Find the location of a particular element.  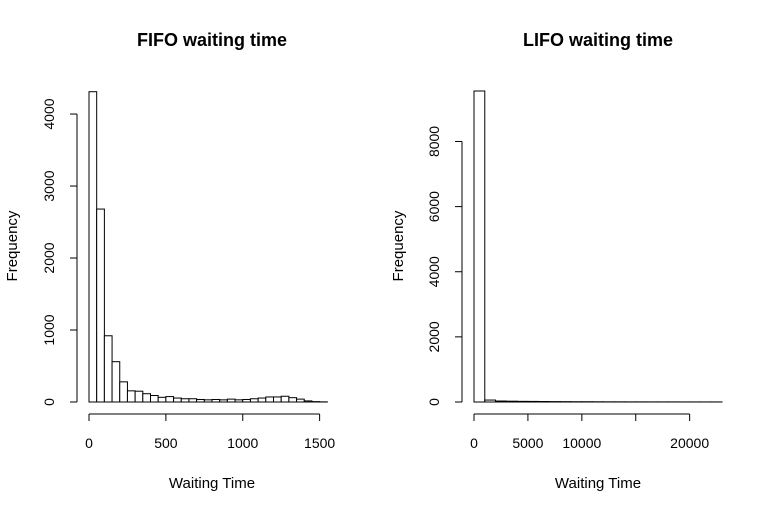

lifo-y-tick-label: 4000 is located at coordinates (434, 271).